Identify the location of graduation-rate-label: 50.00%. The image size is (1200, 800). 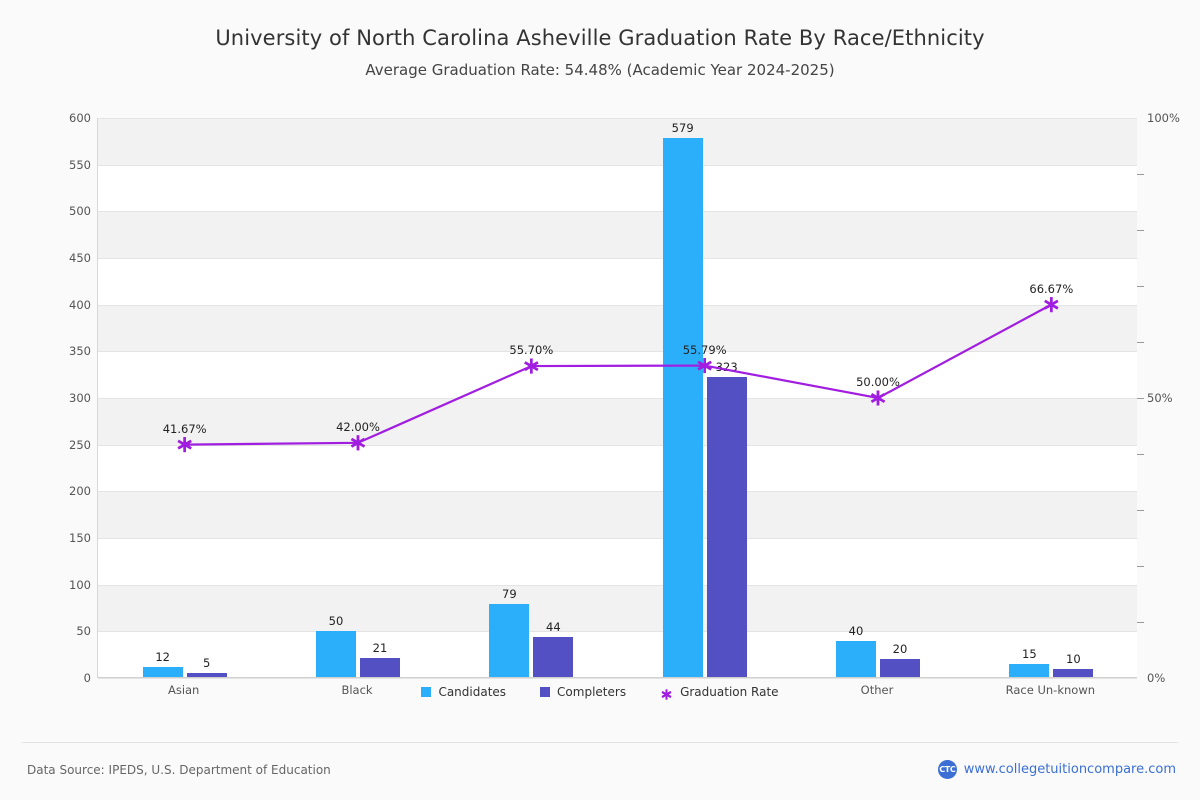
(878, 382).